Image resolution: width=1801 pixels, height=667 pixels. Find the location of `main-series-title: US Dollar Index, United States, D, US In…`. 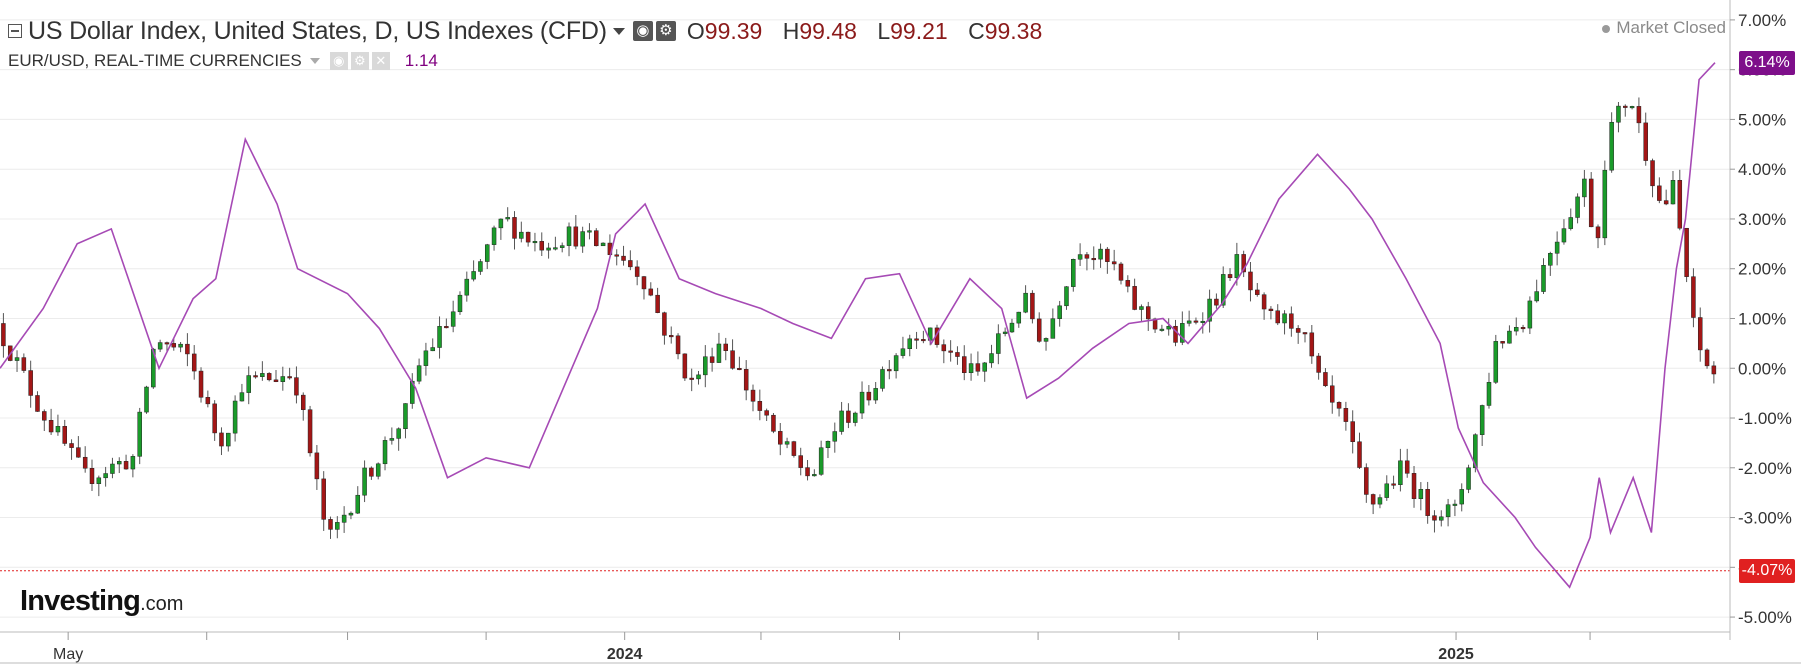

main-series-title: US Dollar Index, United States, D, US In… is located at coordinates (317, 30).